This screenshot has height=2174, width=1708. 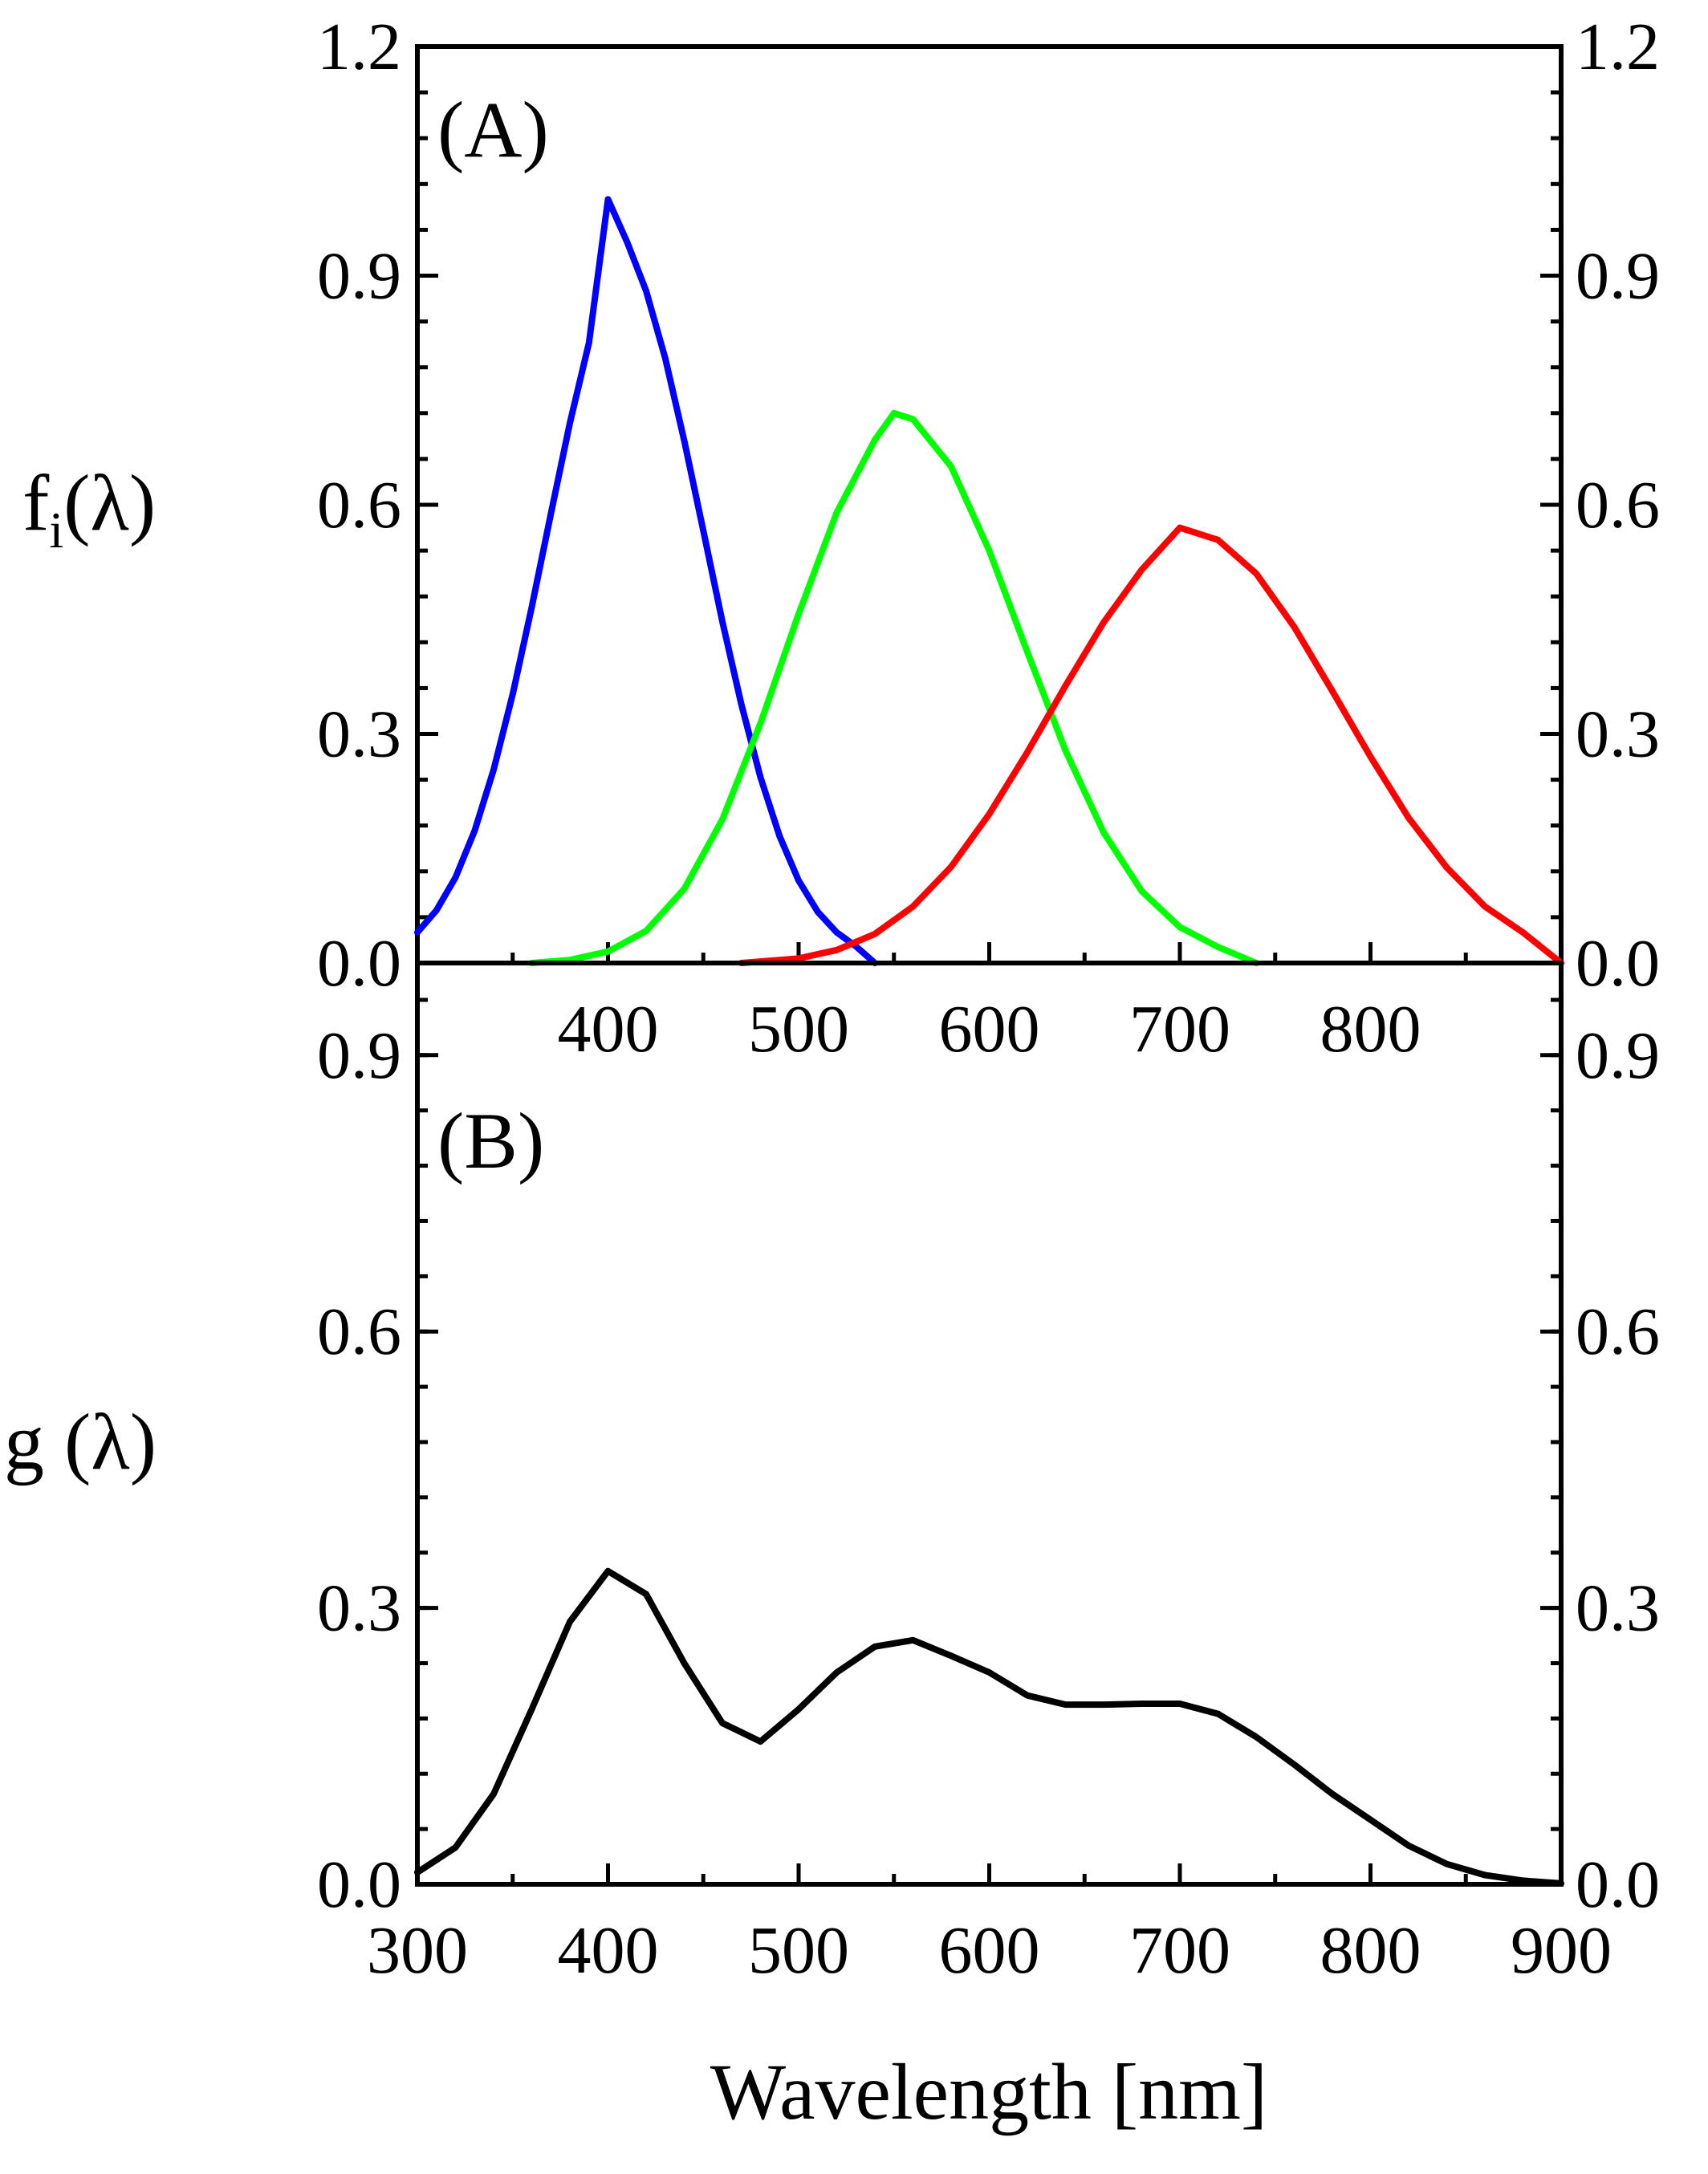 I want to click on panel-a-right-y-tick-label: 0.6, so click(x=1618, y=505).